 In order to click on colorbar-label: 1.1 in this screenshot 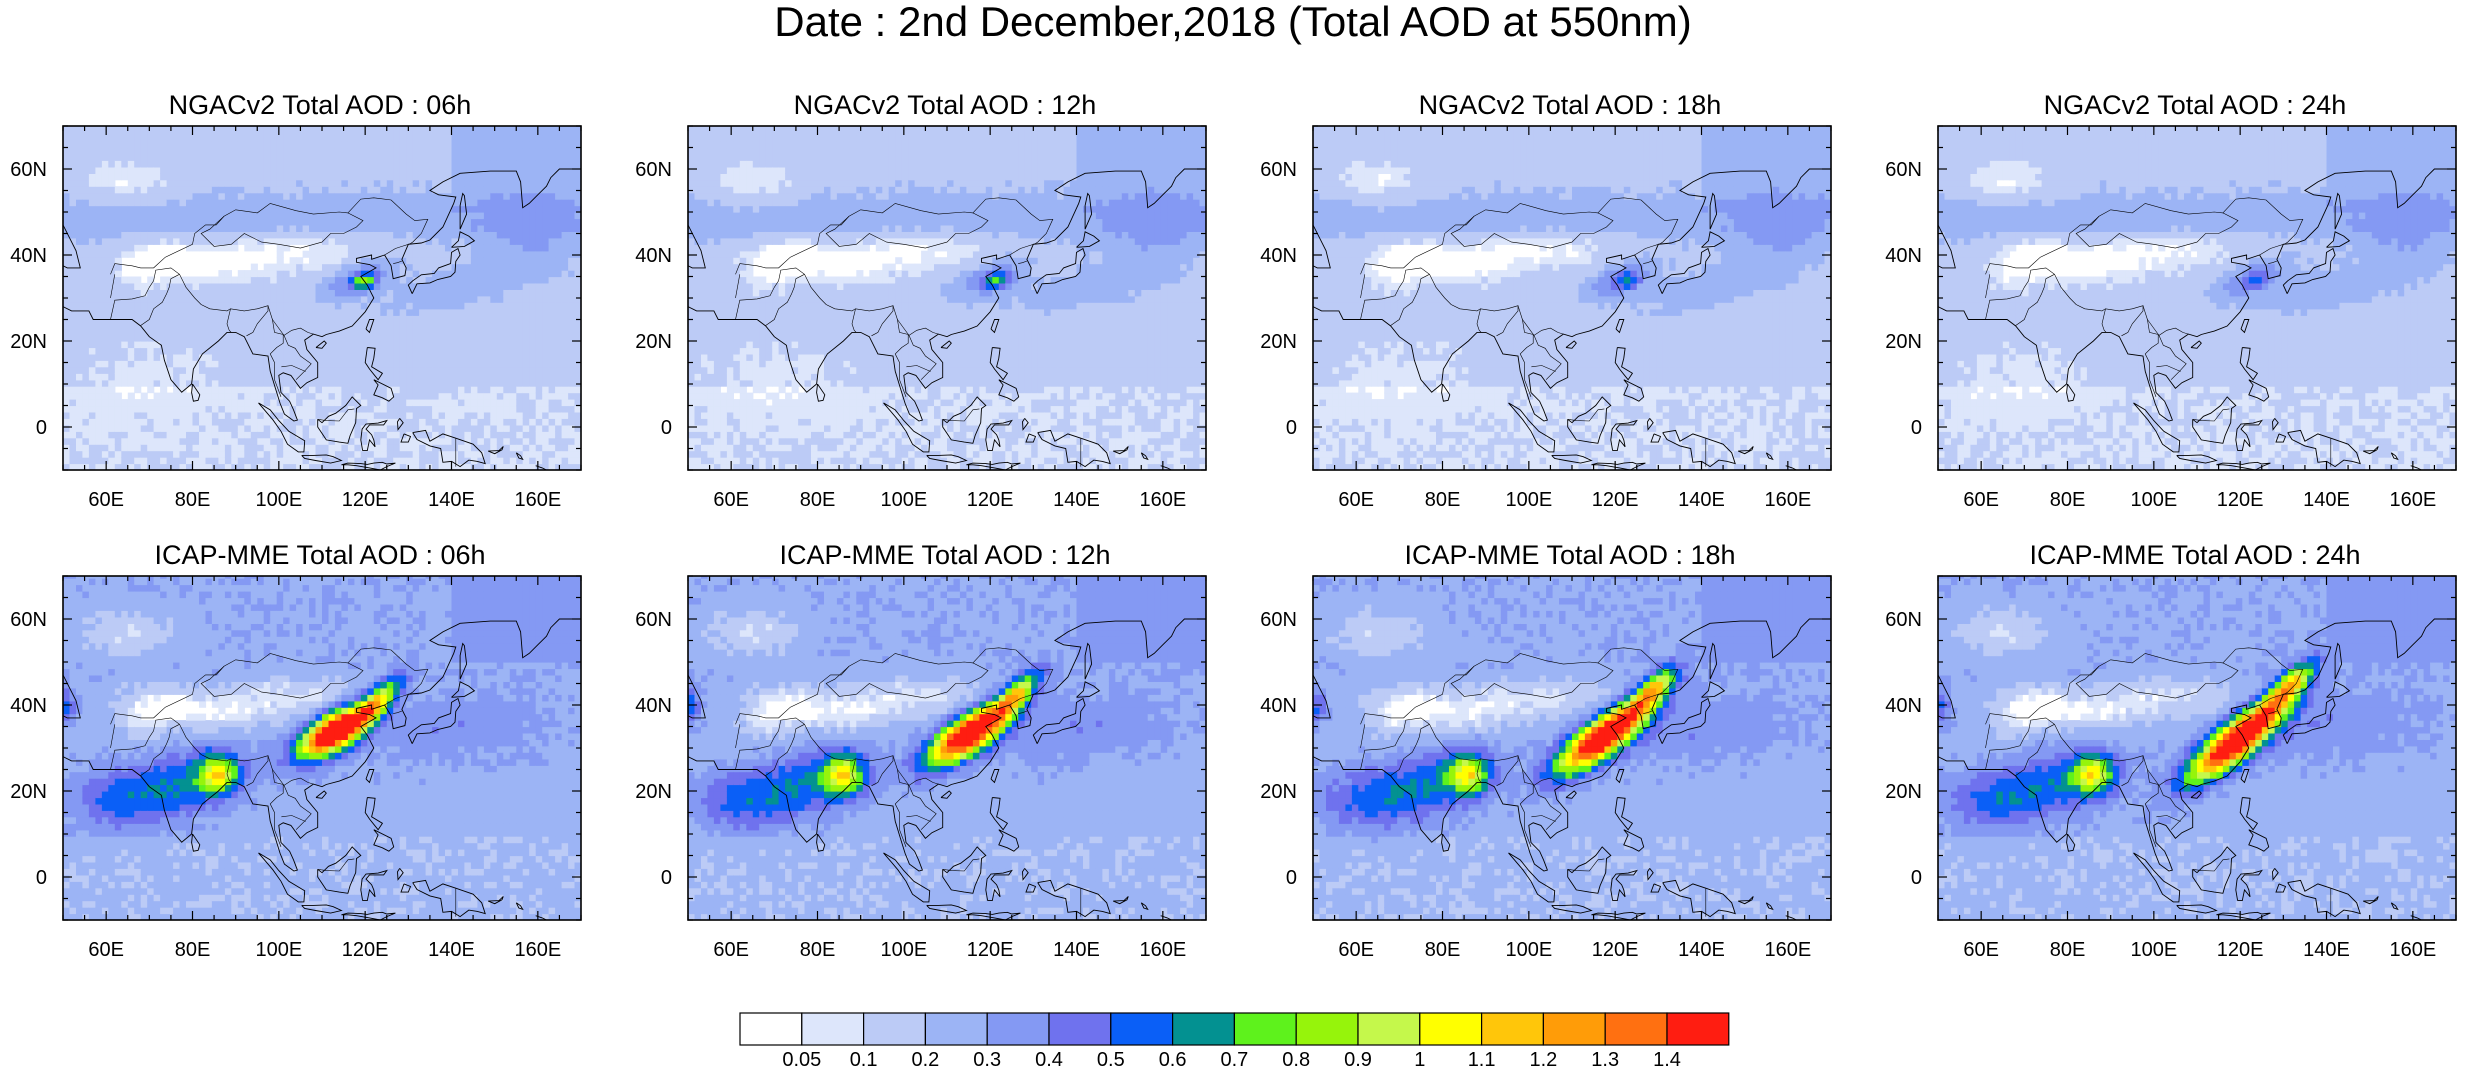, I will do `click(1482, 1058)`.